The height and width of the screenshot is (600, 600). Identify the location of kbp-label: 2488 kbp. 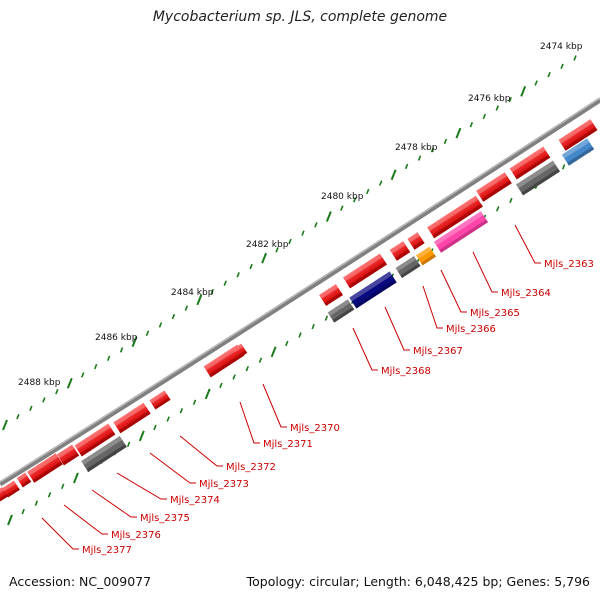
(39, 383).